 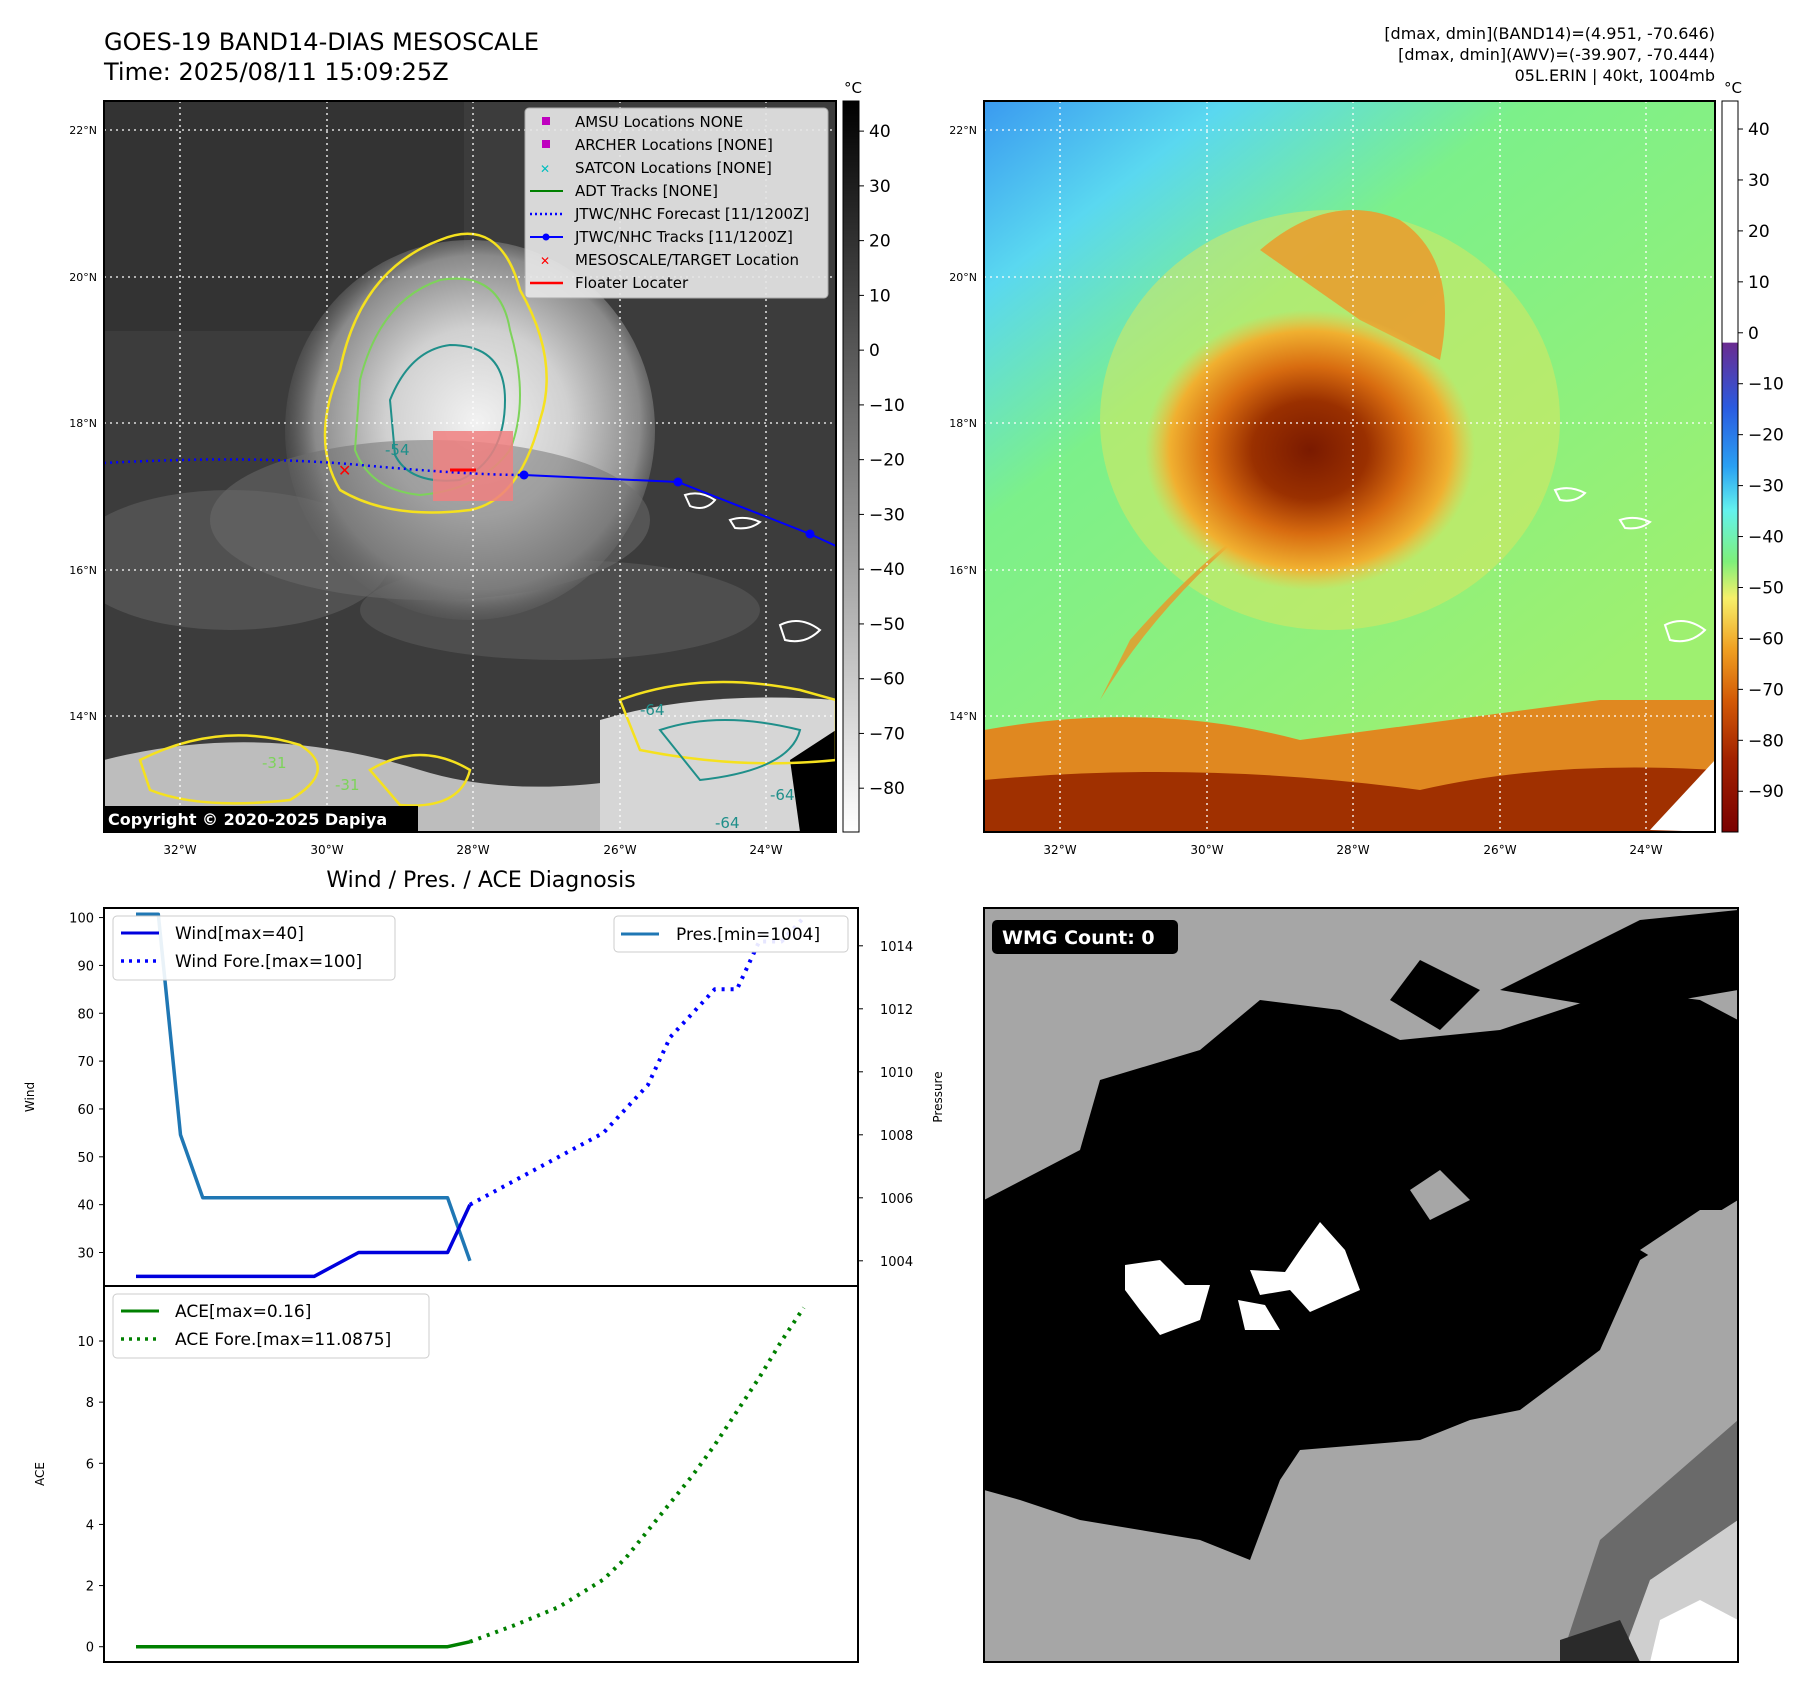 I want to click on storm-info: 05L.ERIN | 40kt, 1004mb, so click(x=1615, y=75).